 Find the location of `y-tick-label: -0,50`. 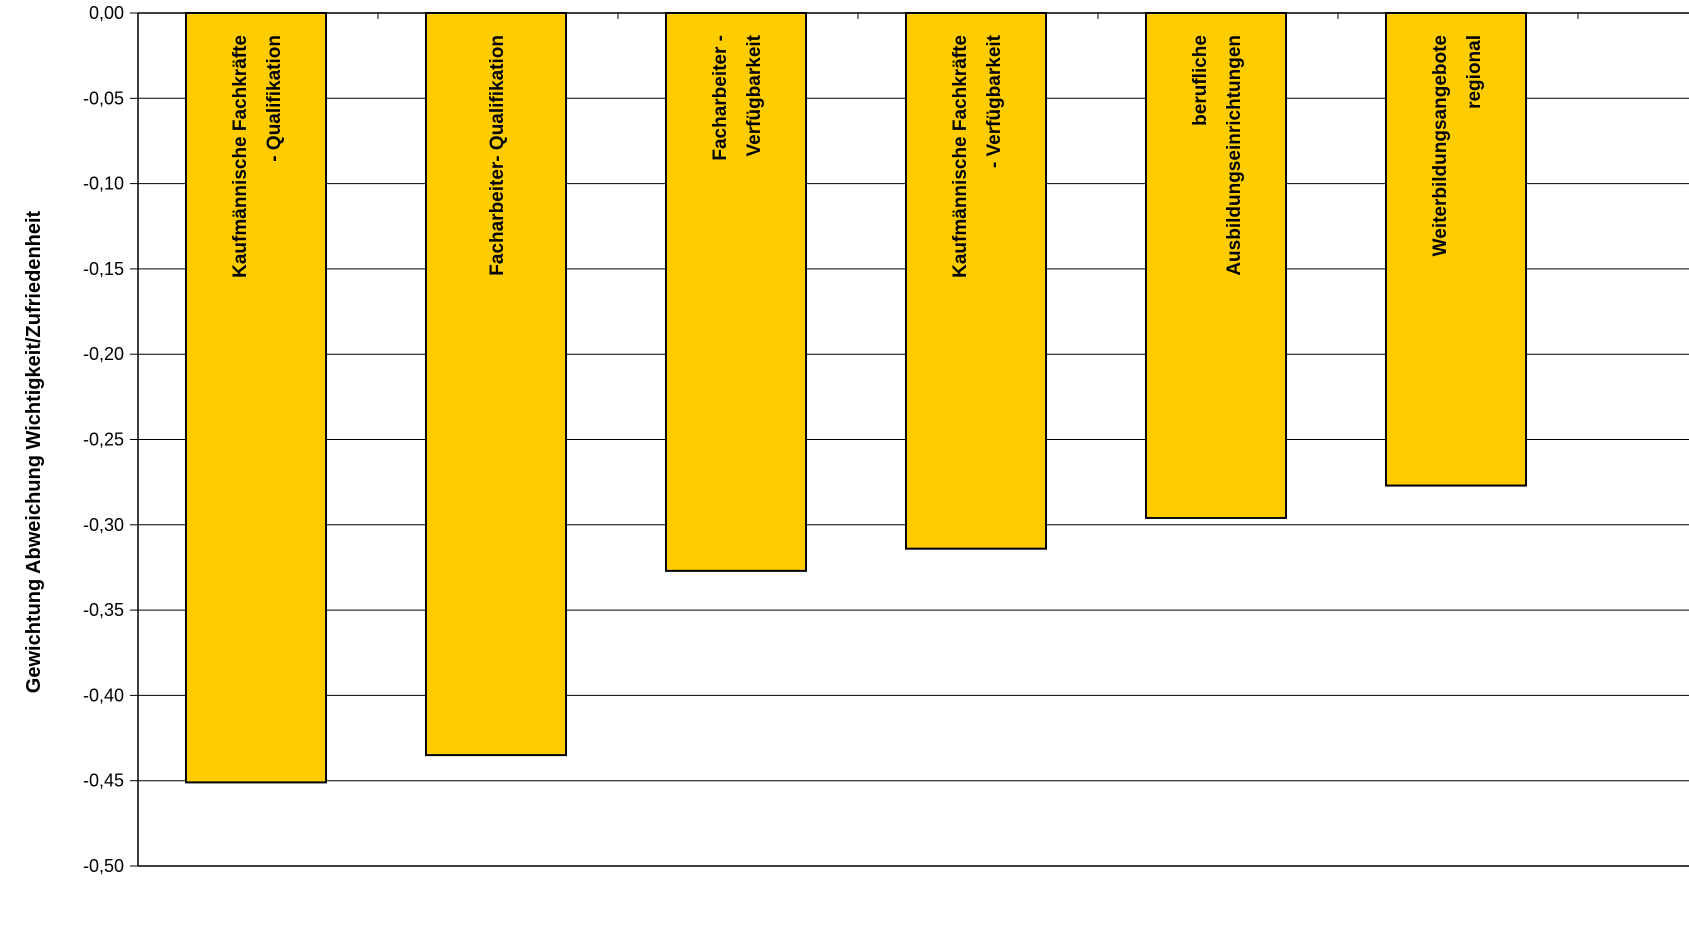

y-tick-label: -0,50 is located at coordinates (103, 866).